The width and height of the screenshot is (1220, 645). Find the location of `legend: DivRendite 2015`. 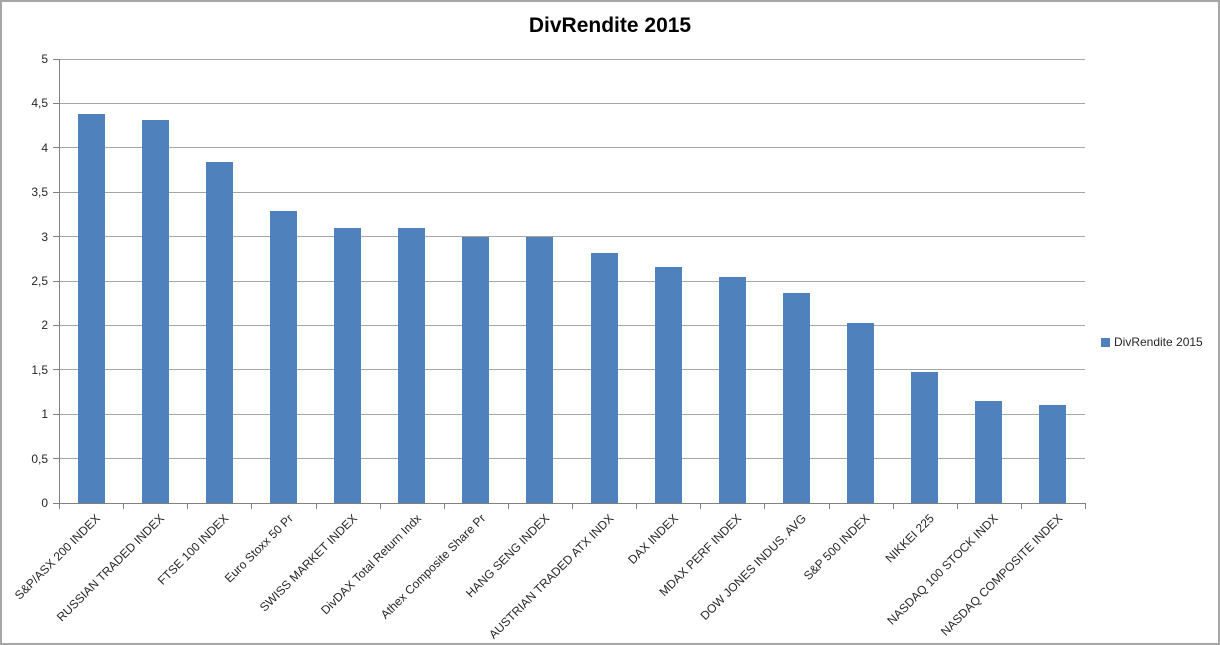

legend: DivRendite 2015 is located at coordinates (1152, 342).